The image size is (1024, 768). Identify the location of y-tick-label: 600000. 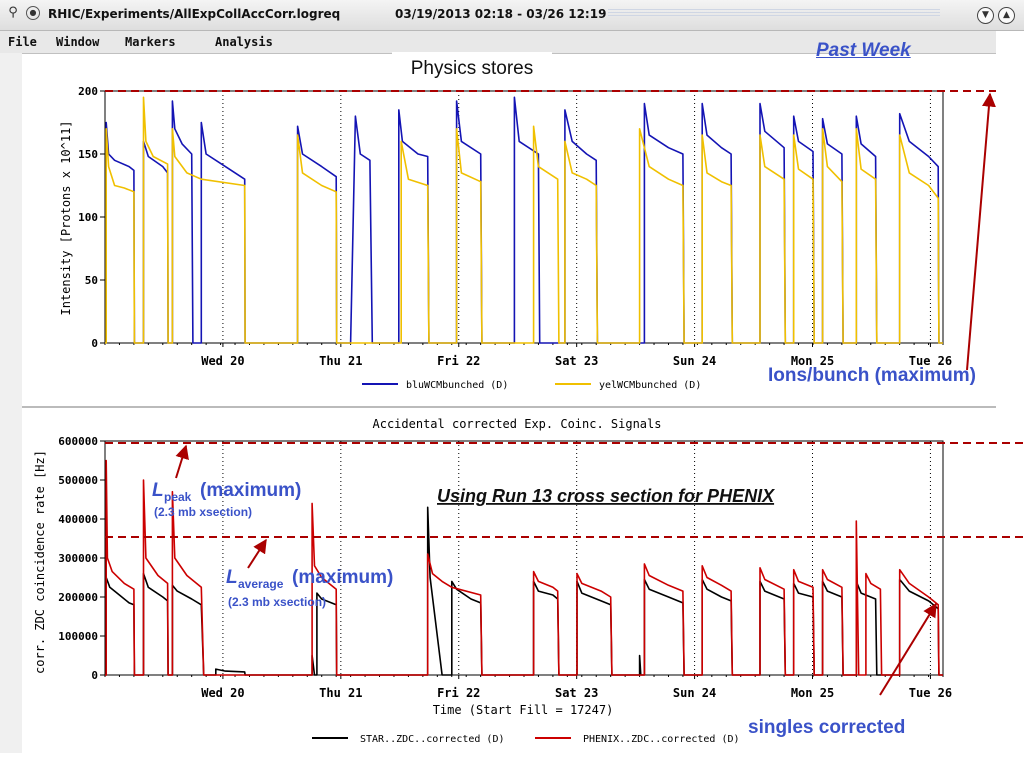
(78, 441).